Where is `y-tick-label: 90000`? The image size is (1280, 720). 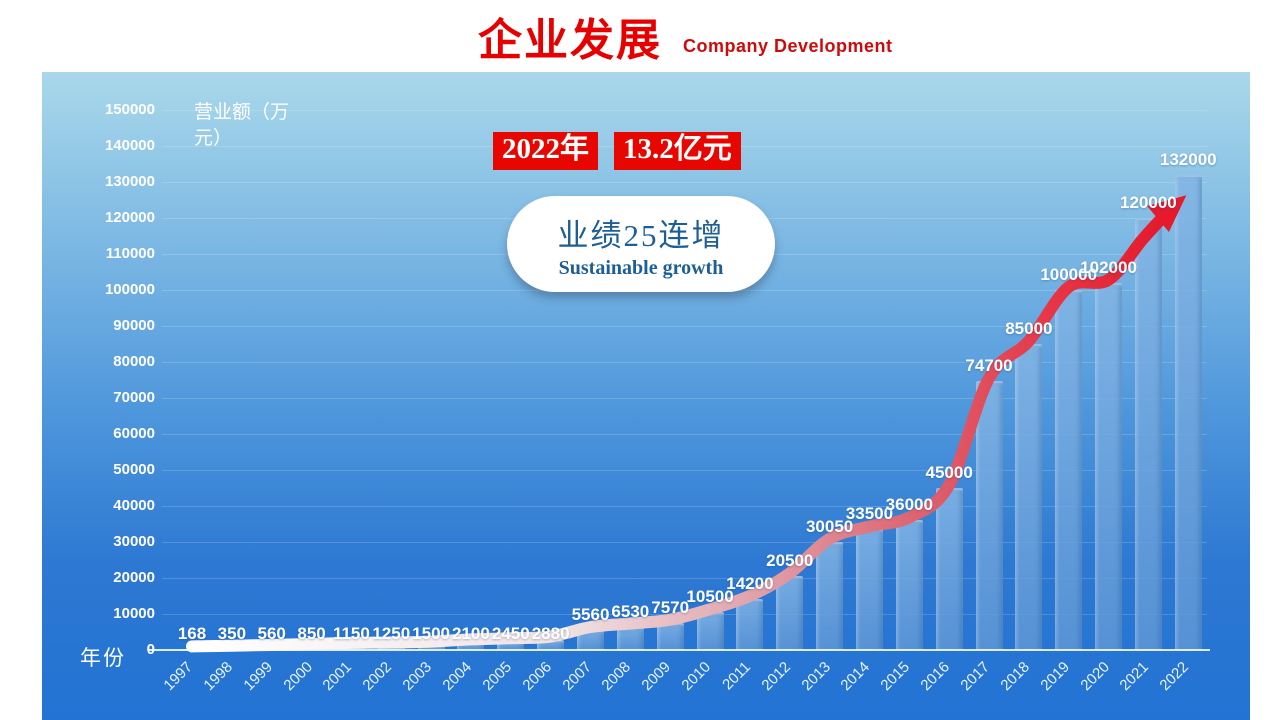 y-tick-label: 90000 is located at coordinates (134, 325).